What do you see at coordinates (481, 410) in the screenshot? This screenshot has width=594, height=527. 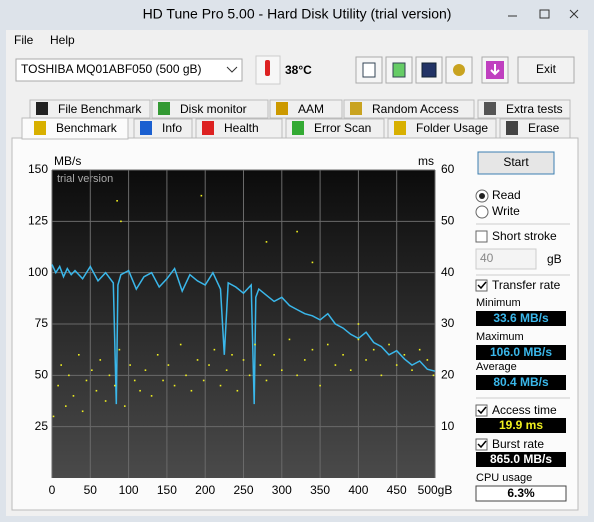 I see `checkbox-access` at bounding box center [481, 410].